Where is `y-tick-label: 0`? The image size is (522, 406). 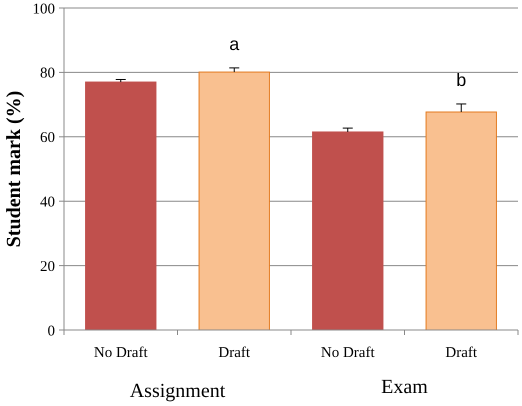
y-tick-label: 0 is located at coordinates (51, 331).